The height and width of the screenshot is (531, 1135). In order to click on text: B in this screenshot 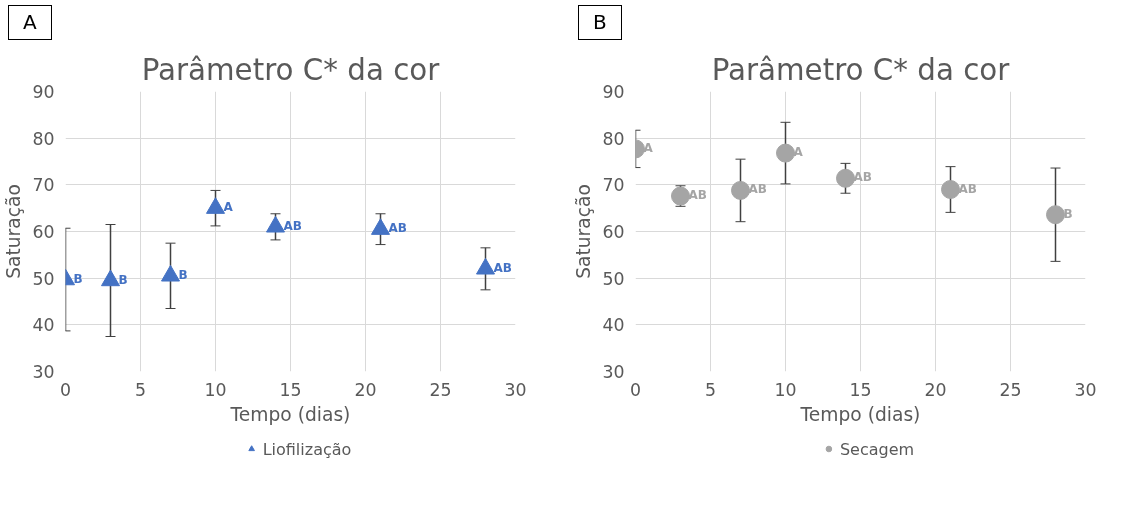, I will do `click(600, 22)`.